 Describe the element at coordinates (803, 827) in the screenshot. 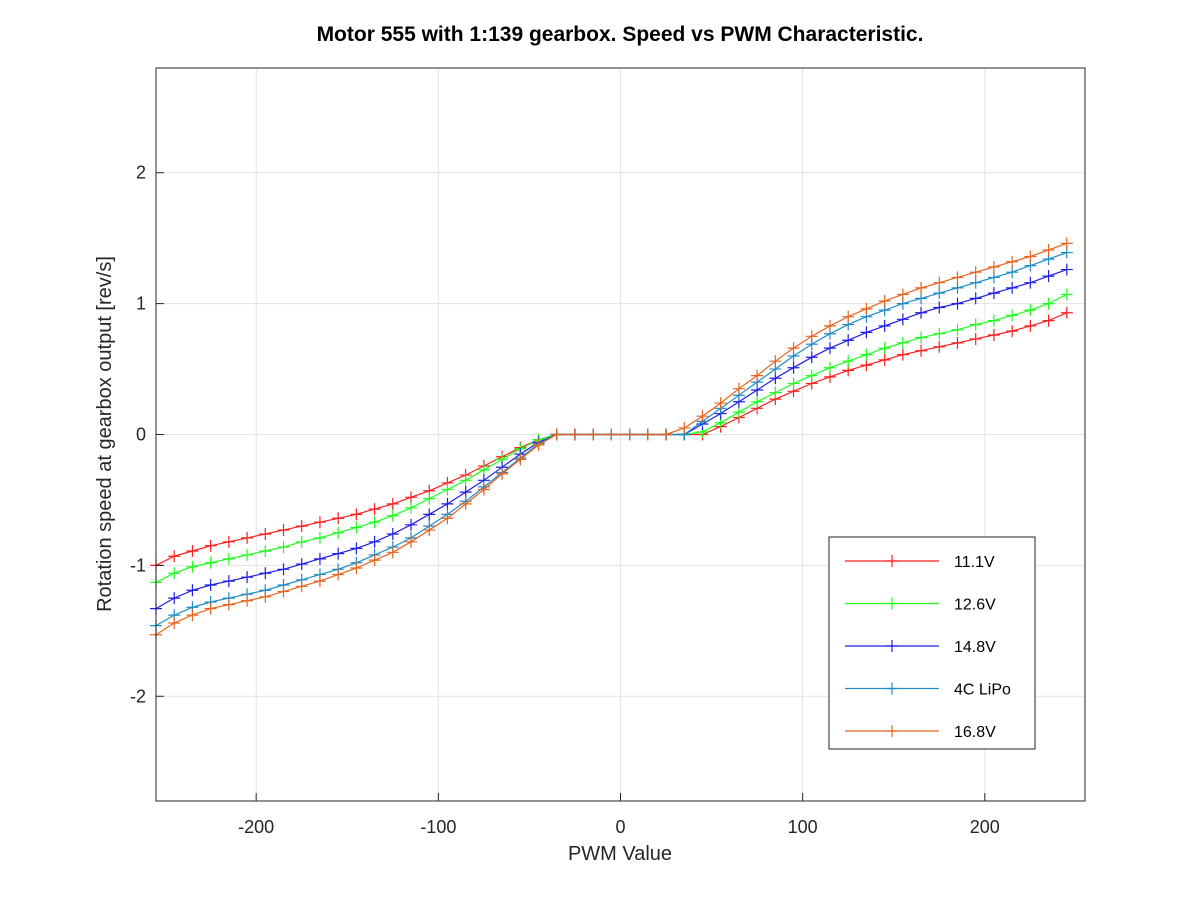

I see `x-tick-label: 100` at that location.